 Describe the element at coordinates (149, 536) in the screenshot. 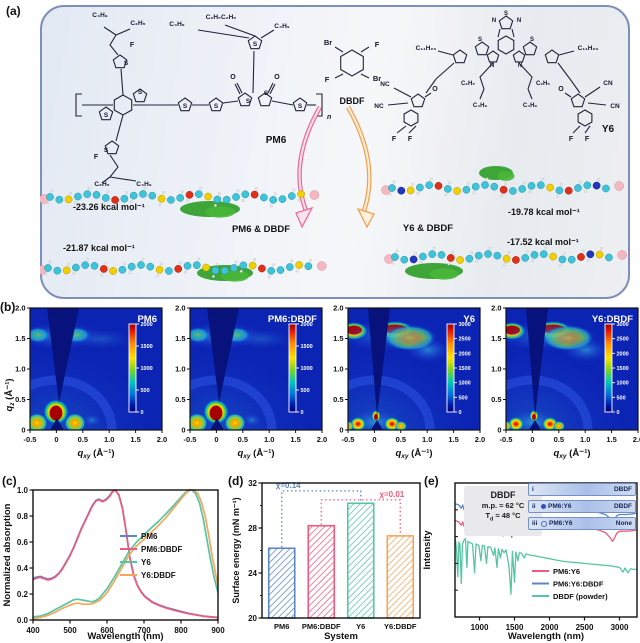

I see `legend-label: PM6` at that location.